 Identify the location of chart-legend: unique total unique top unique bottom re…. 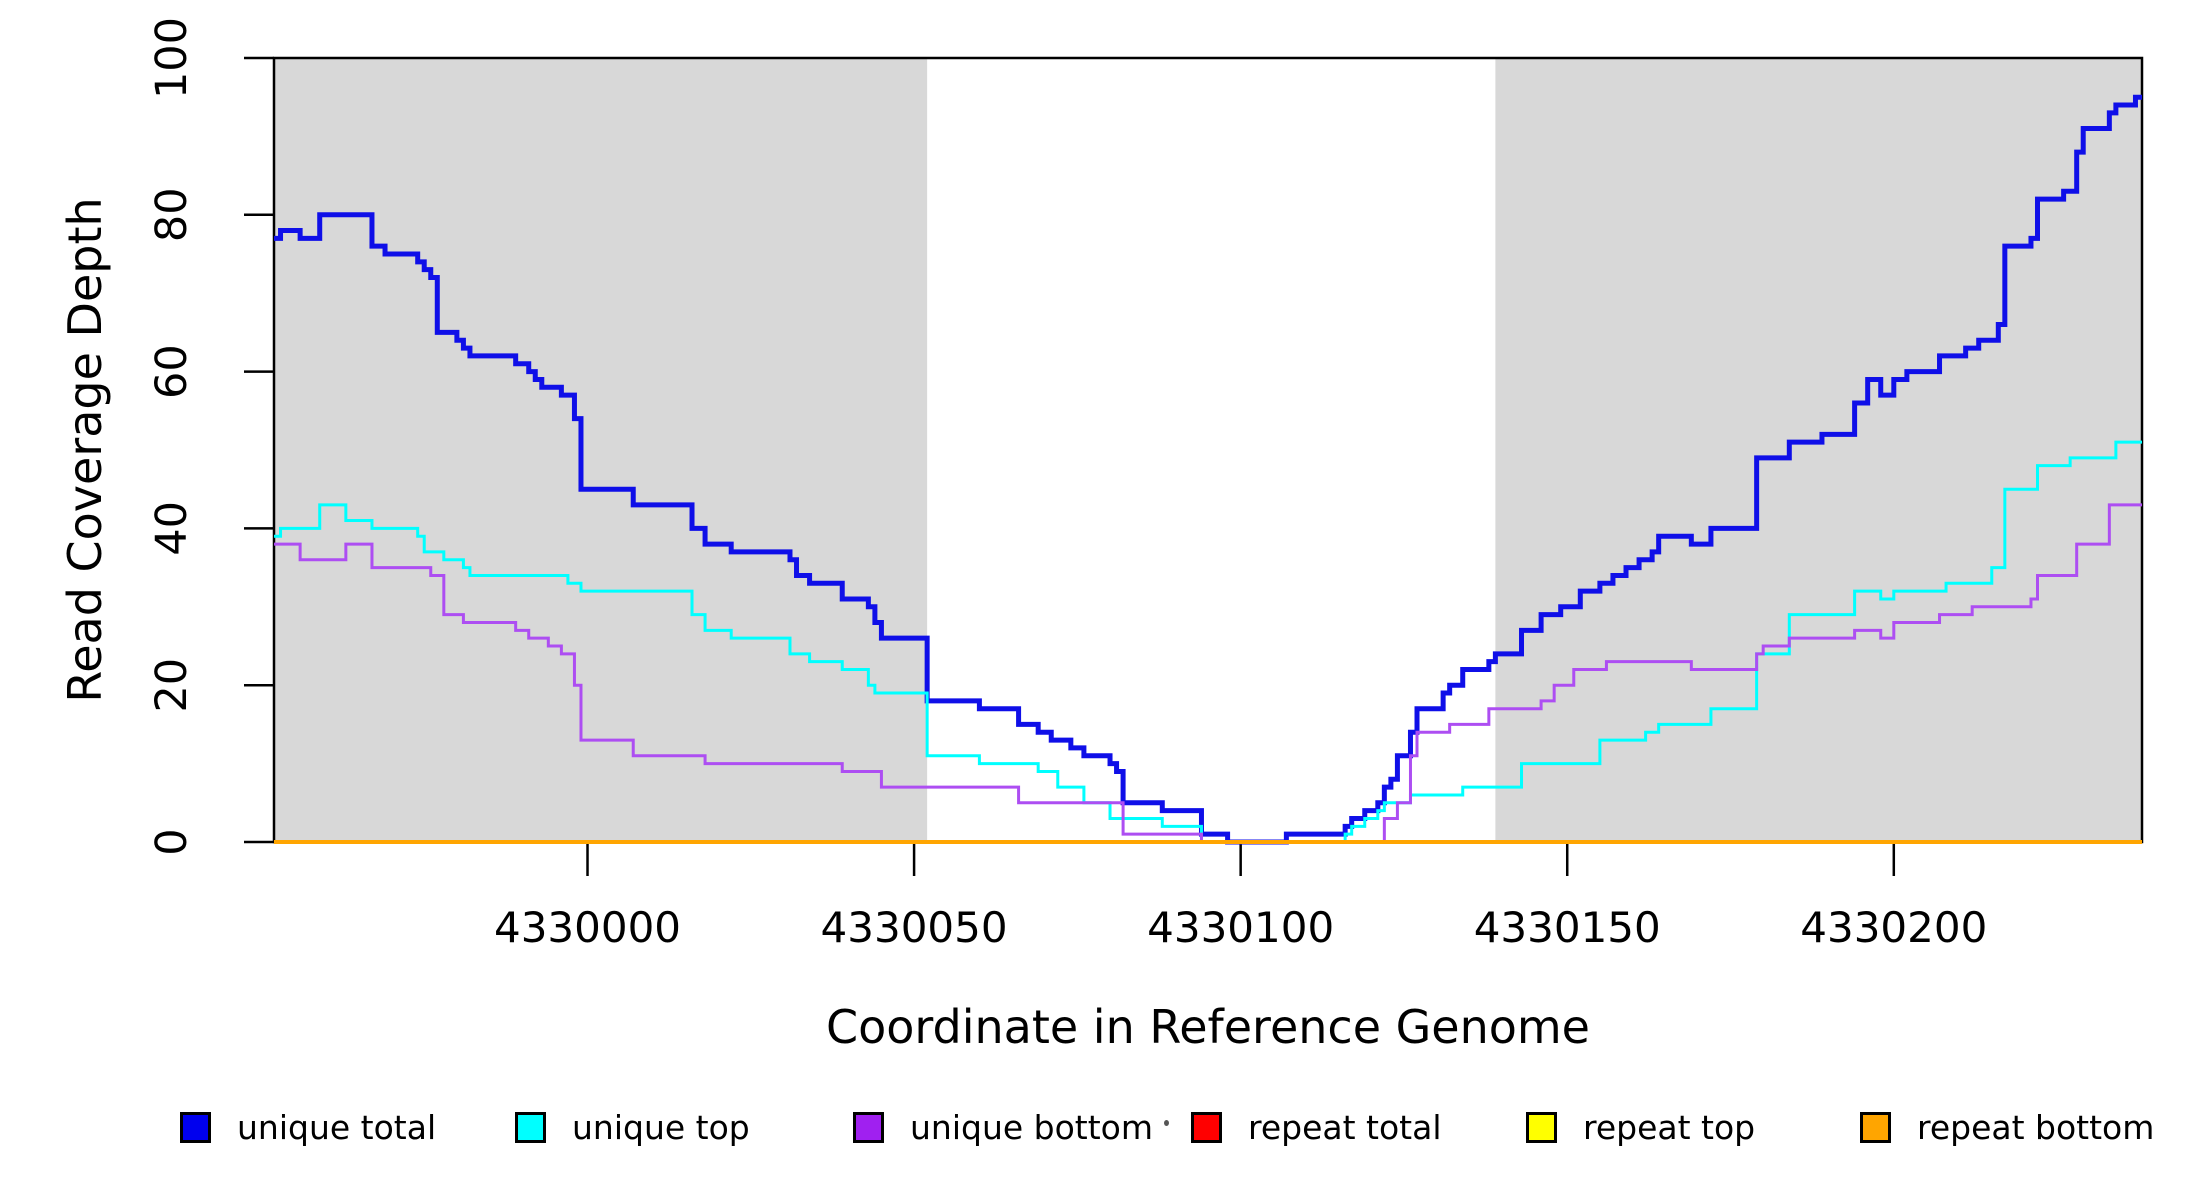
(1100, 1138).